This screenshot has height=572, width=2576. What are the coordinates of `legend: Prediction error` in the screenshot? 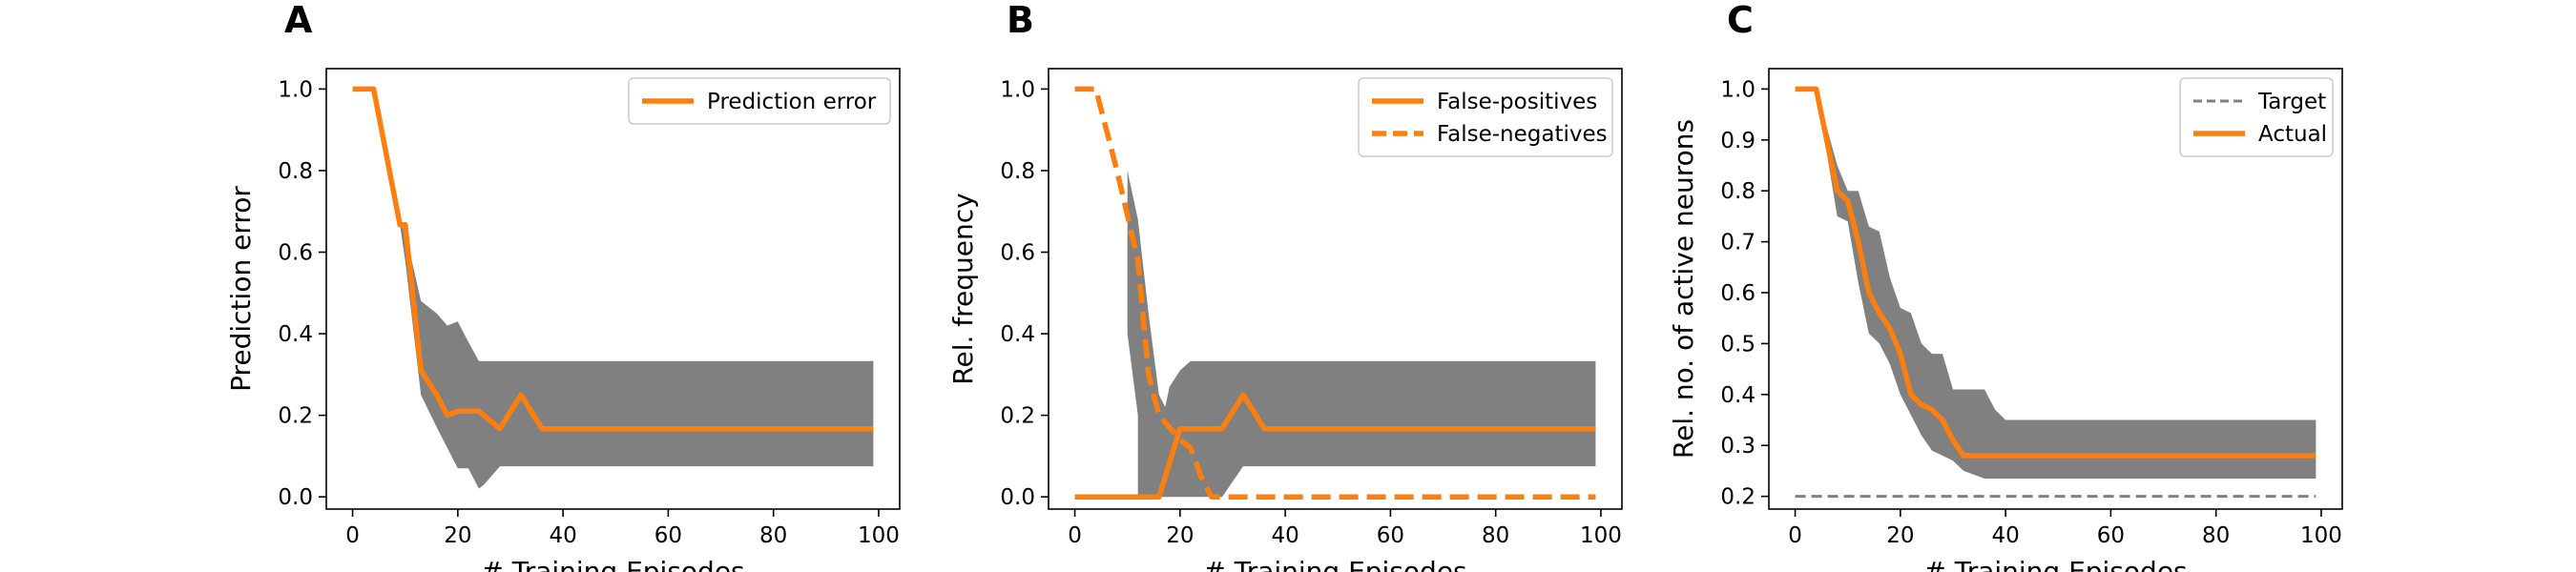 It's located at (759, 101).